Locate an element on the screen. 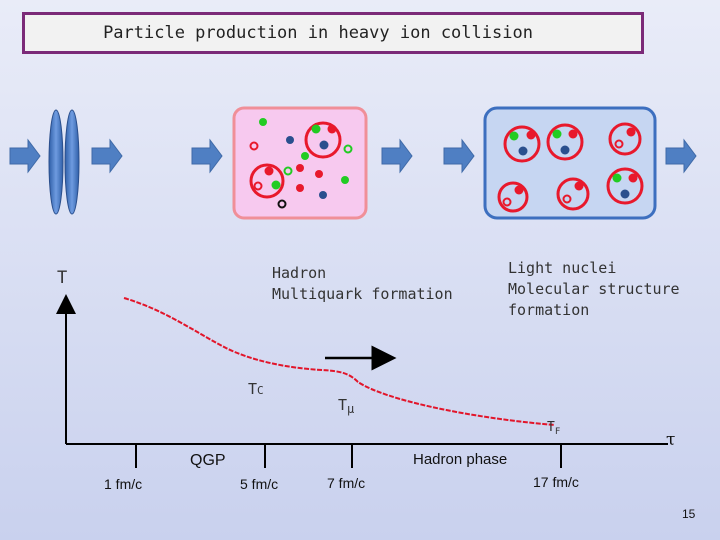  page-number: 15 is located at coordinates (689, 514).